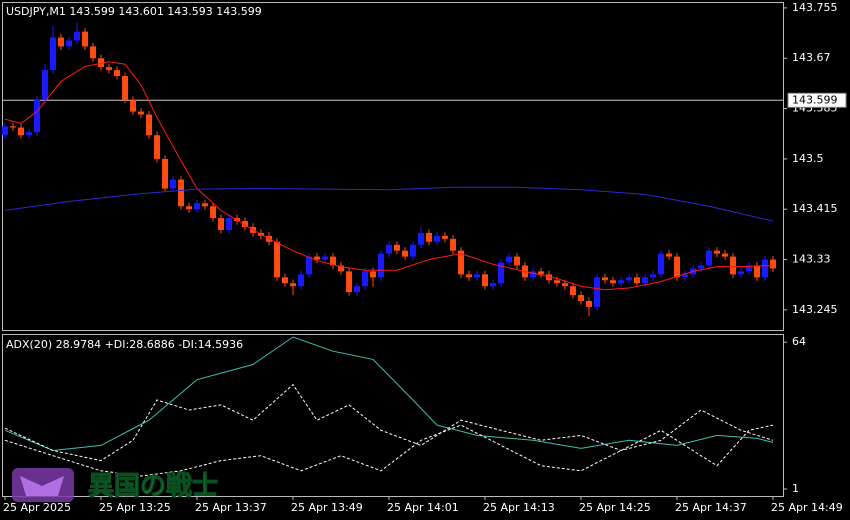  Describe the element at coordinates (124, 344) in the screenshot. I see `indicator-title: ADX(20) 28.9784 +DI:28.6886 -DI:14.5936` at that location.